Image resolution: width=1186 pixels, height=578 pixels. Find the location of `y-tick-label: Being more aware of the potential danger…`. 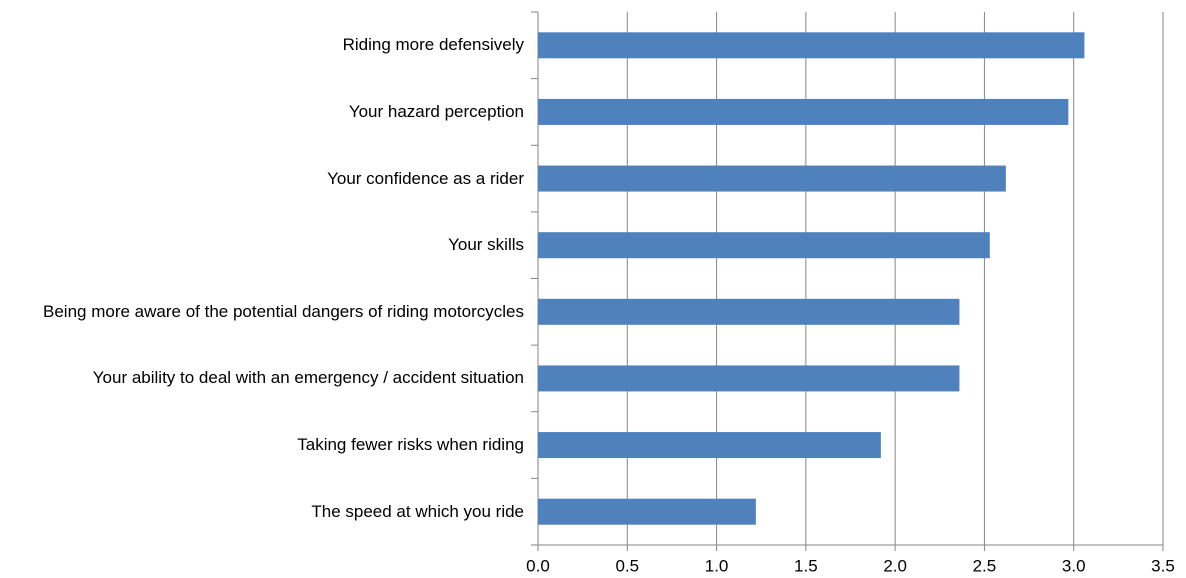

y-tick-label: Being more aware of the potential danger… is located at coordinates (283, 311).